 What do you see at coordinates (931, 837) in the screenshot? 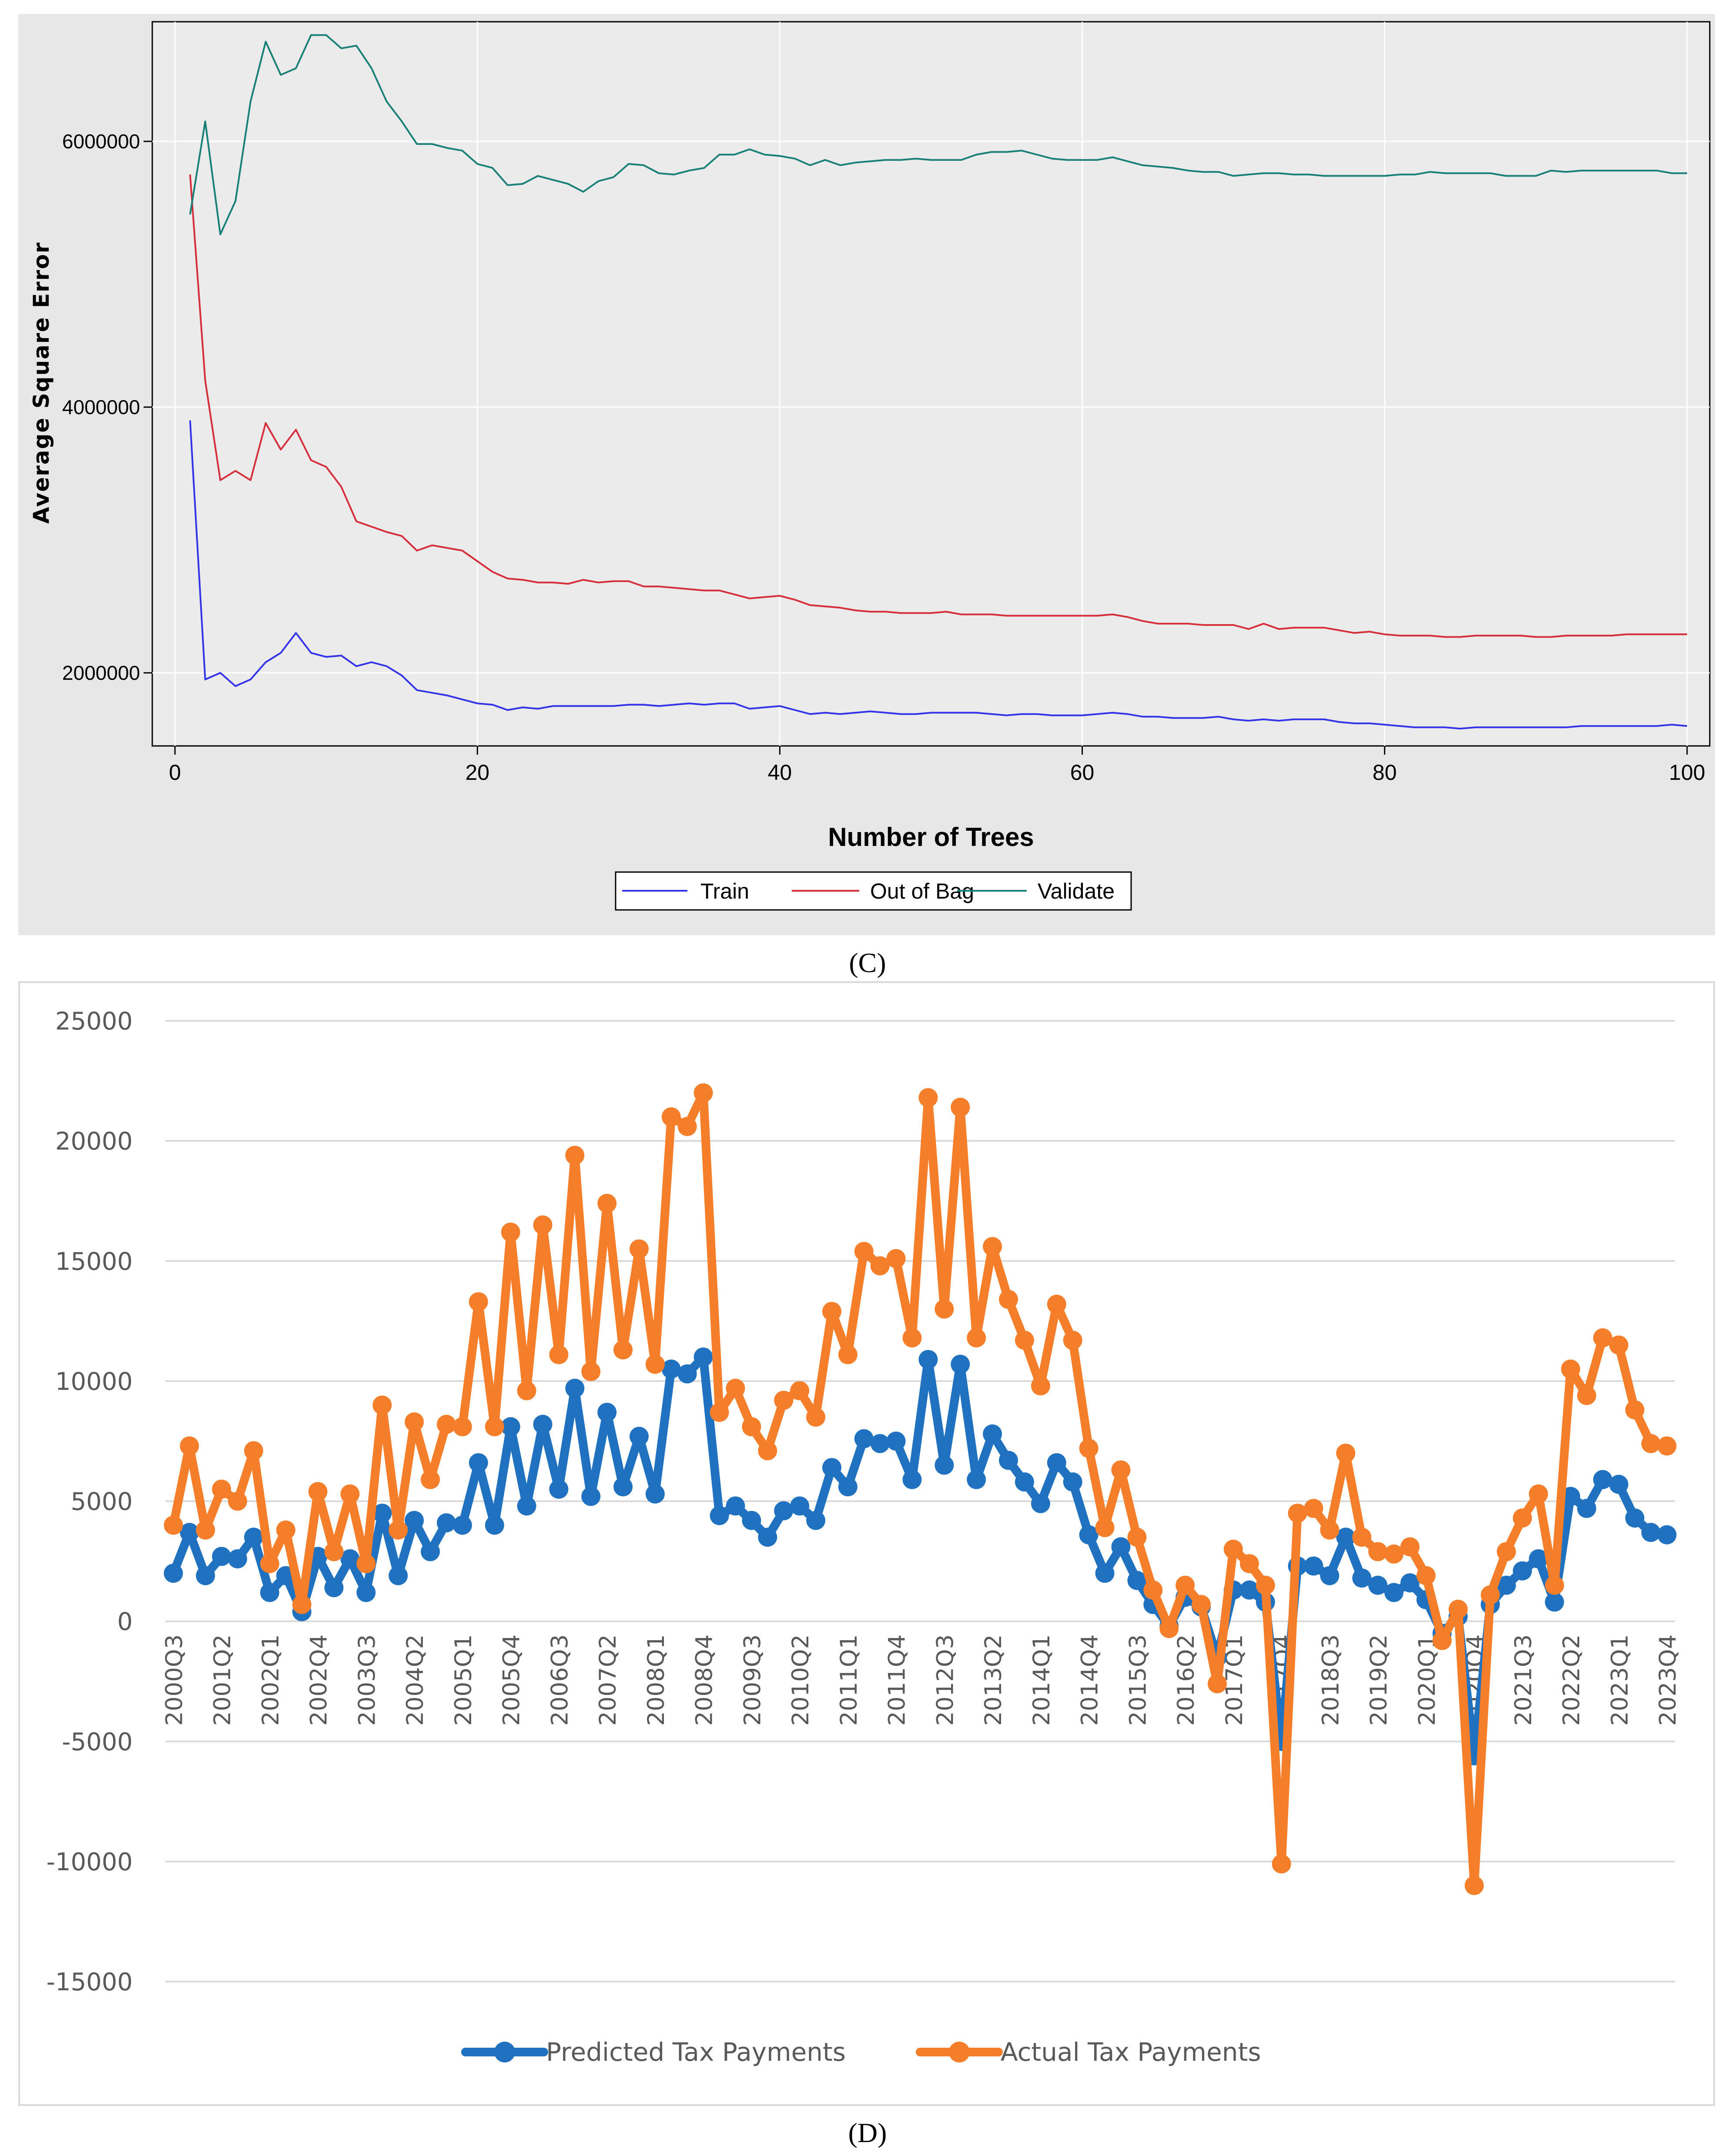
I see `panel-c-x-axis-label: Number of Trees` at bounding box center [931, 837].